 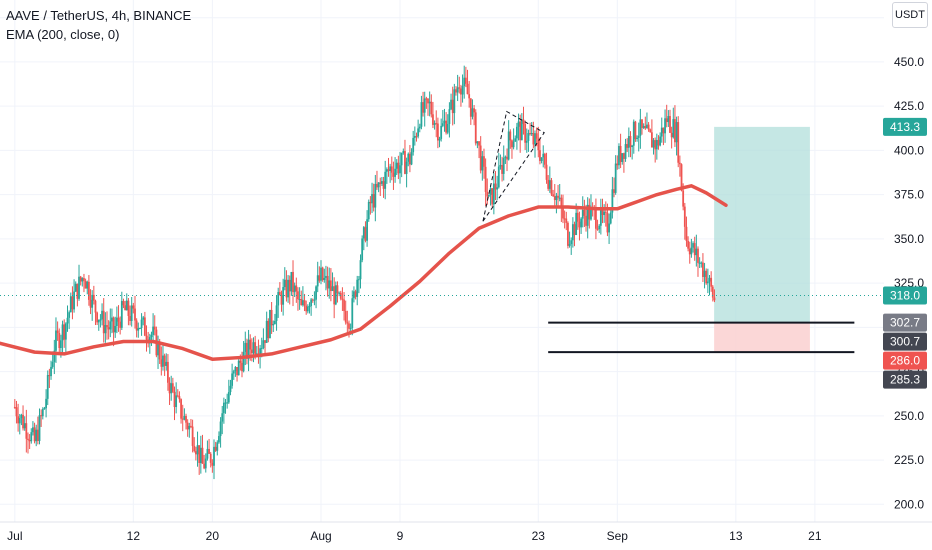 What do you see at coordinates (400, 536) in the screenshot?
I see `time-tick-label: 9` at bounding box center [400, 536].